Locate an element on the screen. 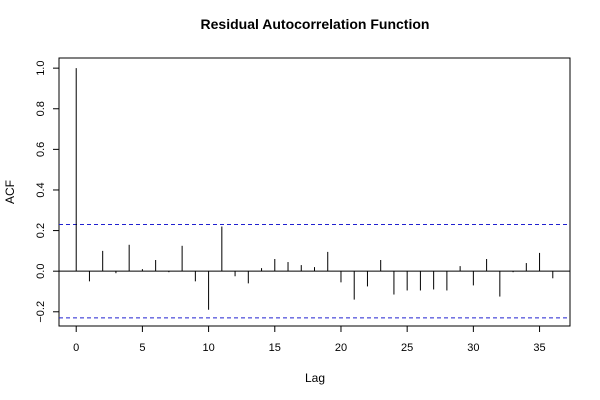  y-tick-label: 0.2 is located at coordinates (41, 230).